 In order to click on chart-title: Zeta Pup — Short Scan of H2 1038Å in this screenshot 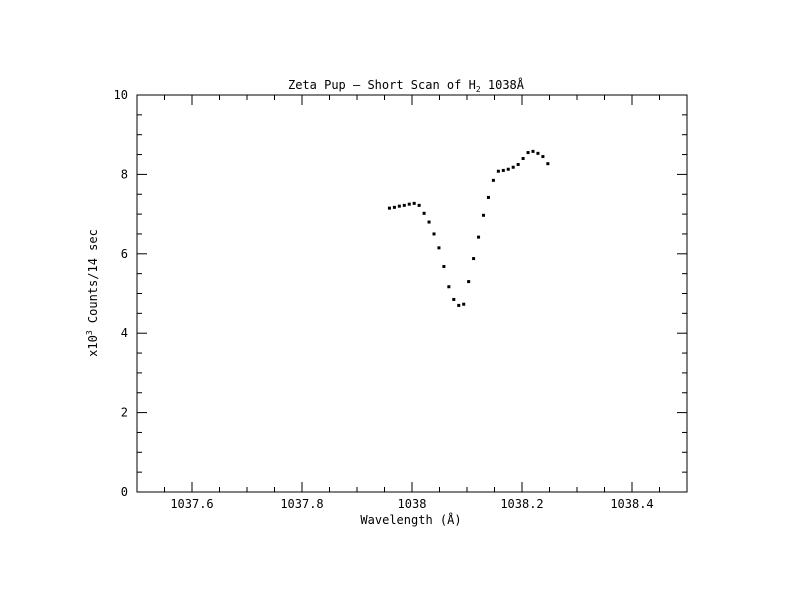, I will do `click(406, 85)`.